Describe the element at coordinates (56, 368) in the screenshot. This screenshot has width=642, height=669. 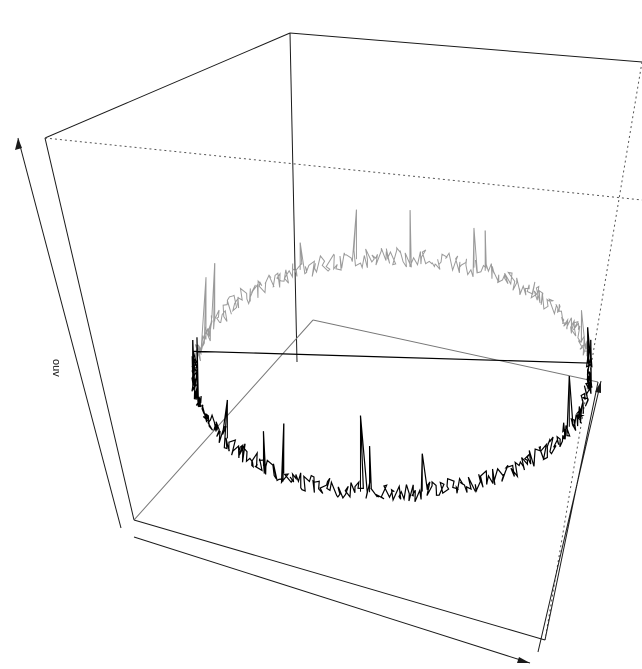
I see `z-axis-label: ouv` at that location.